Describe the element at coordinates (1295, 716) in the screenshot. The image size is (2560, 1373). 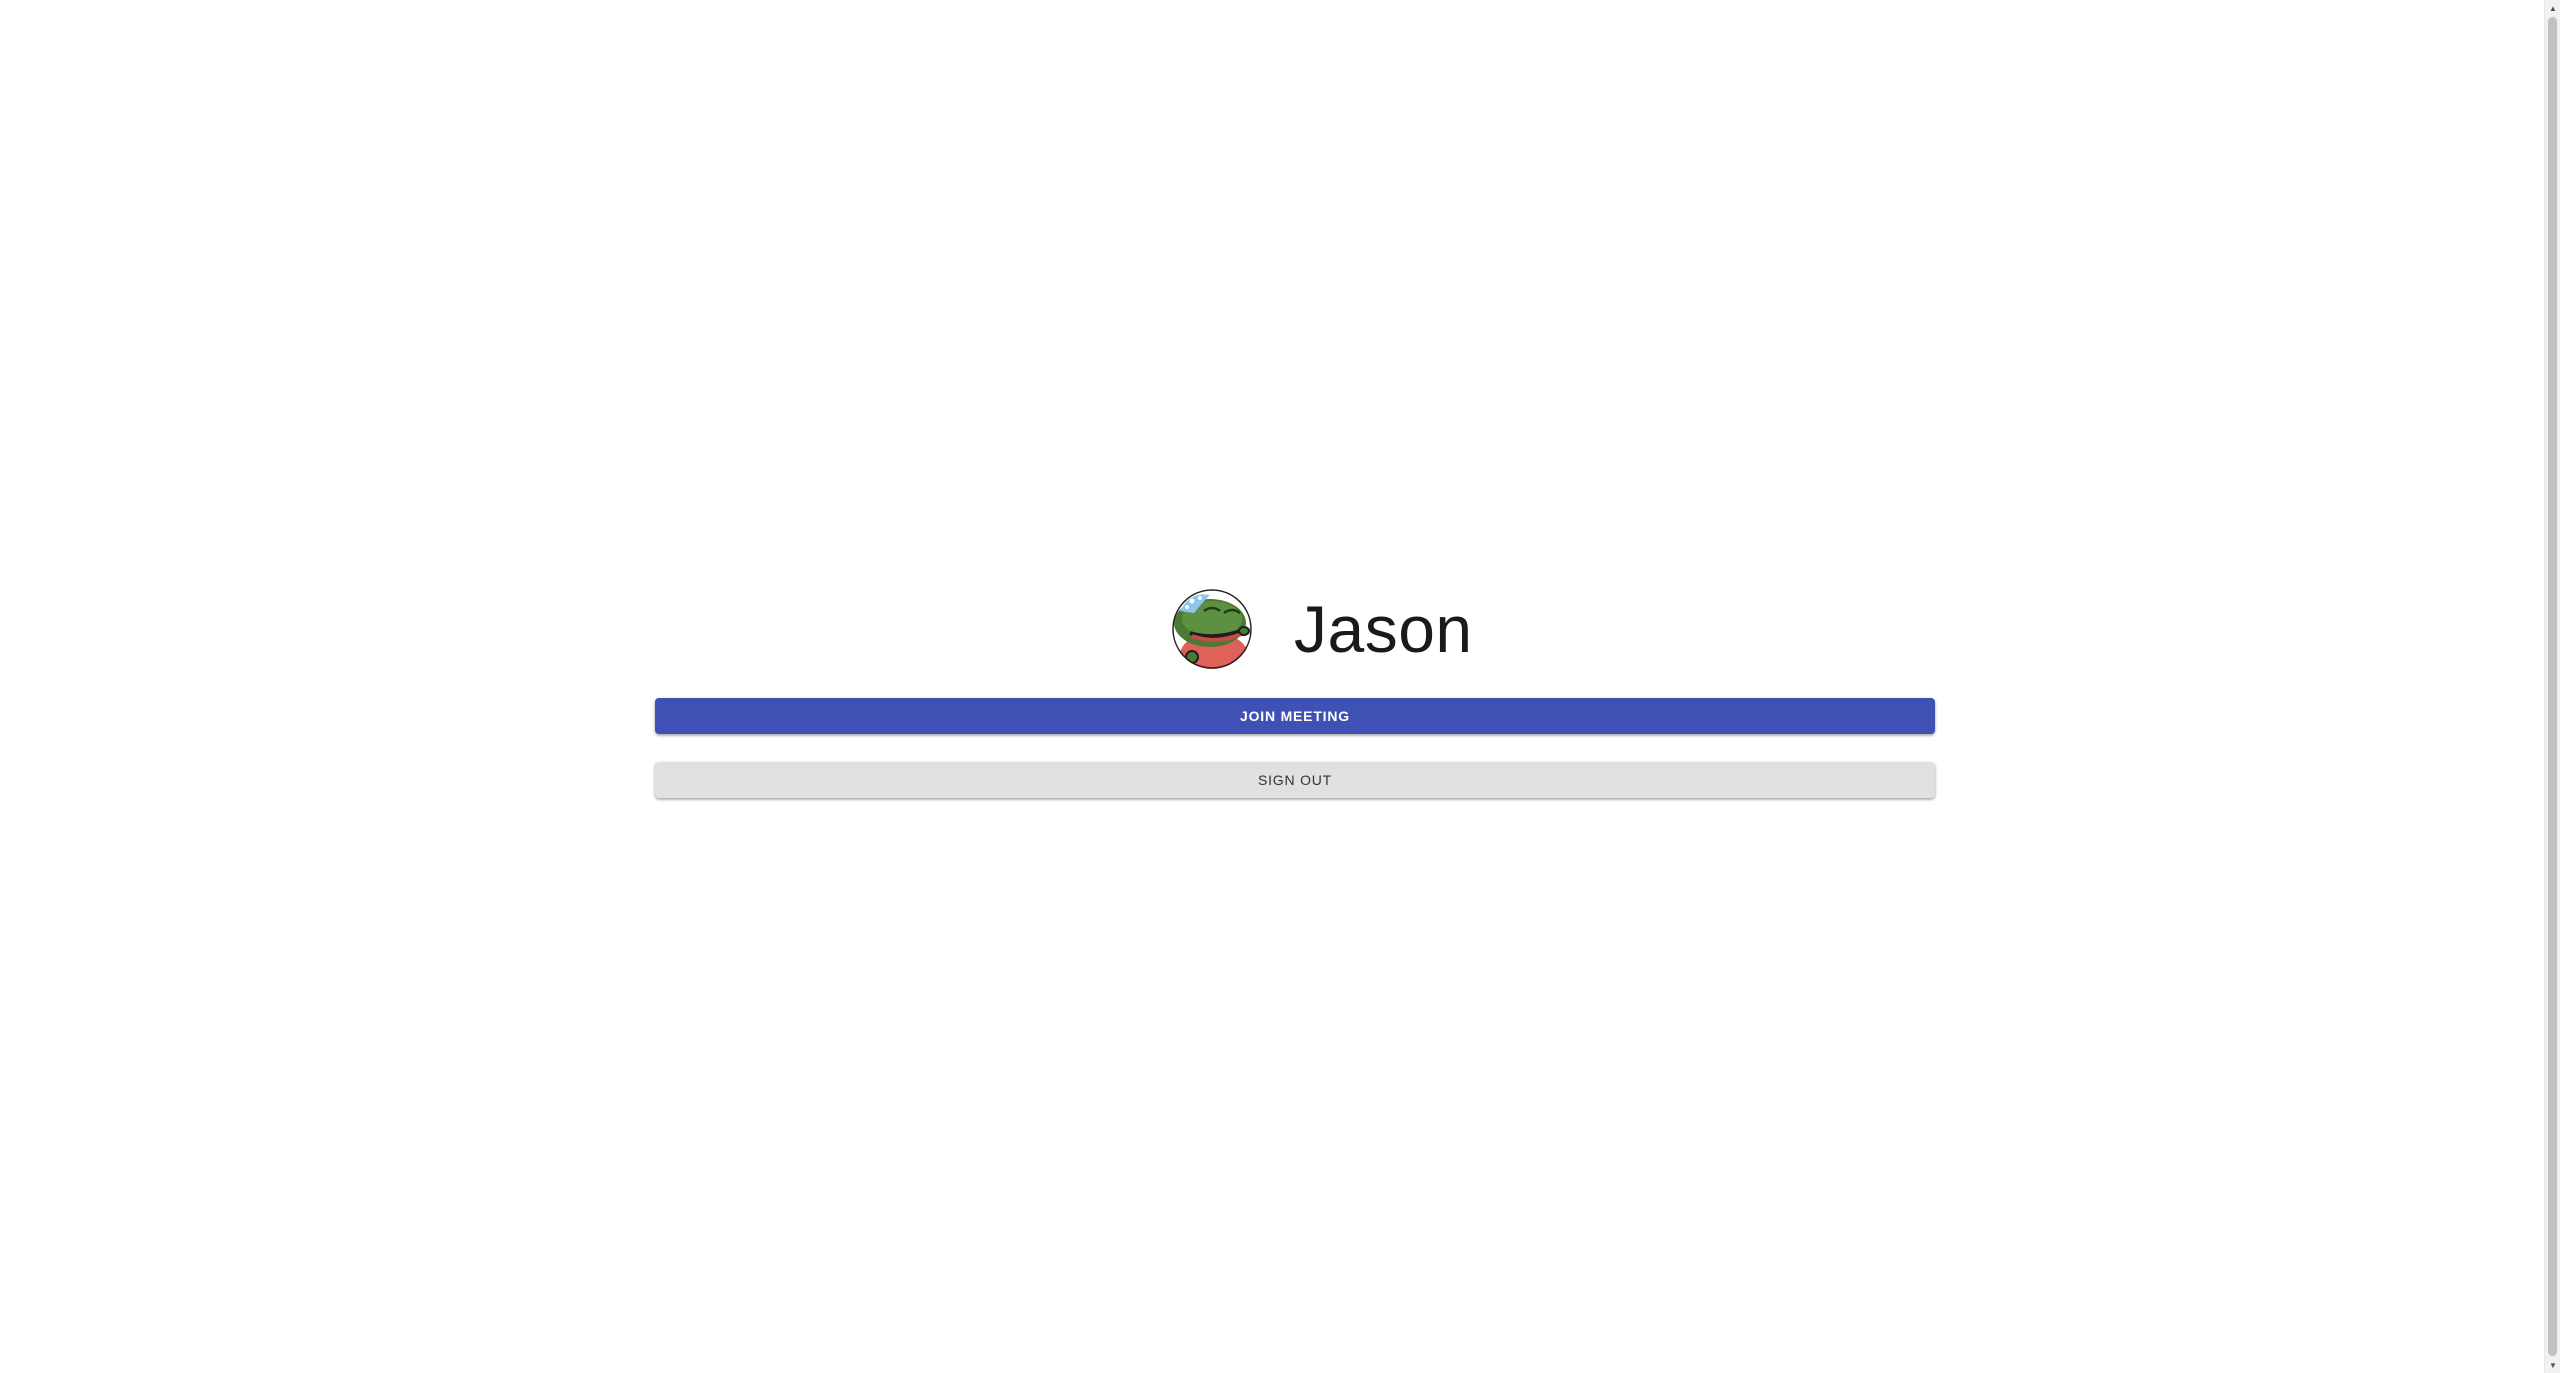
I see `join-meeting-button: JOIN MEETING` at that location.